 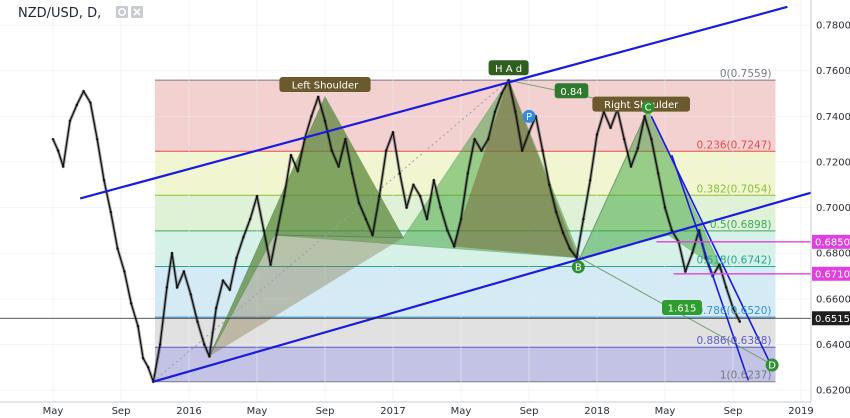 I want to click on x-axis: May Sep 2016 May Sep 2017 May Sep 2018 May Sep 2019, so click(x=425, y=409).